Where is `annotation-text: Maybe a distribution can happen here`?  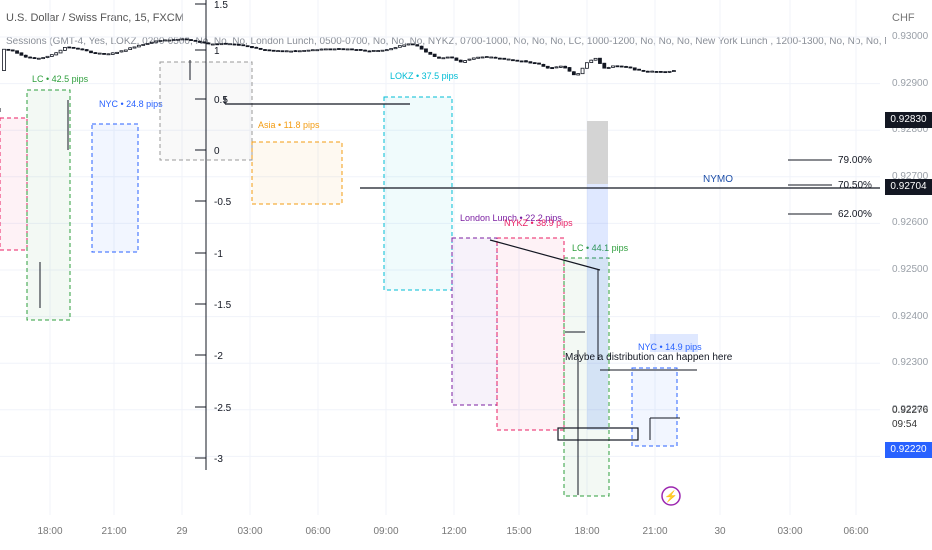 annotation-text: Maybe a distribution can happen here is located at coordinates (649, 357).